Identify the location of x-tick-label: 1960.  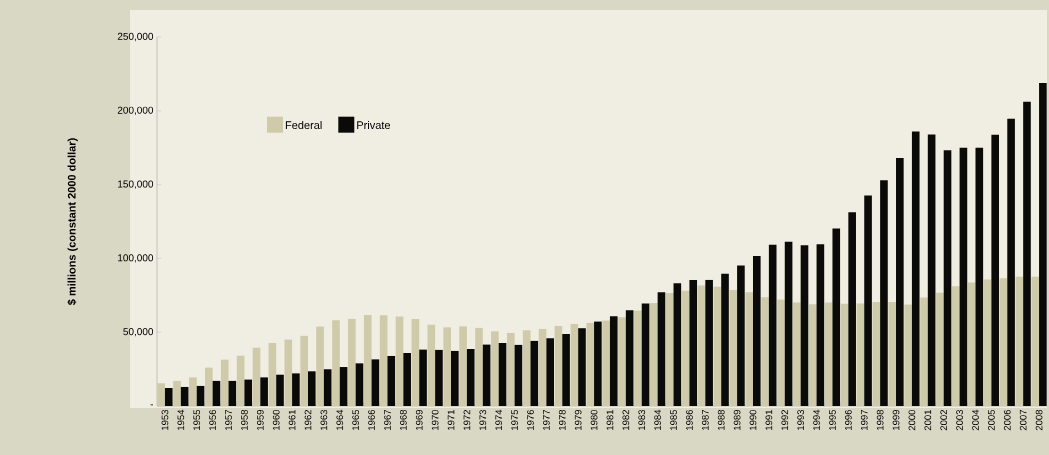
(276, 419).